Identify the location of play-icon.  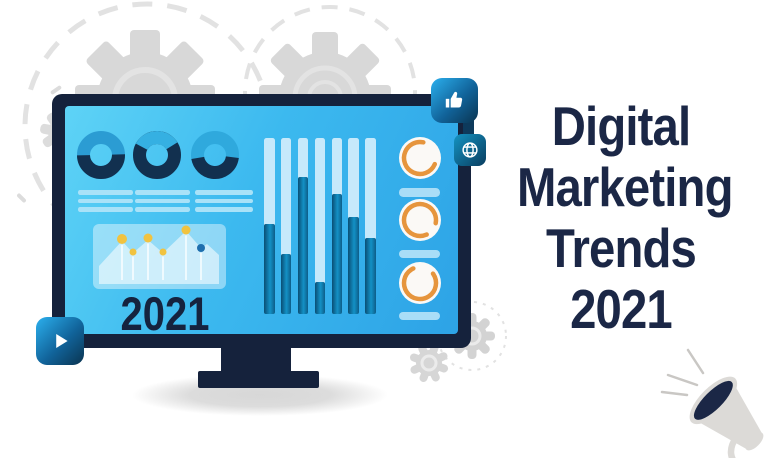
(62, 341).